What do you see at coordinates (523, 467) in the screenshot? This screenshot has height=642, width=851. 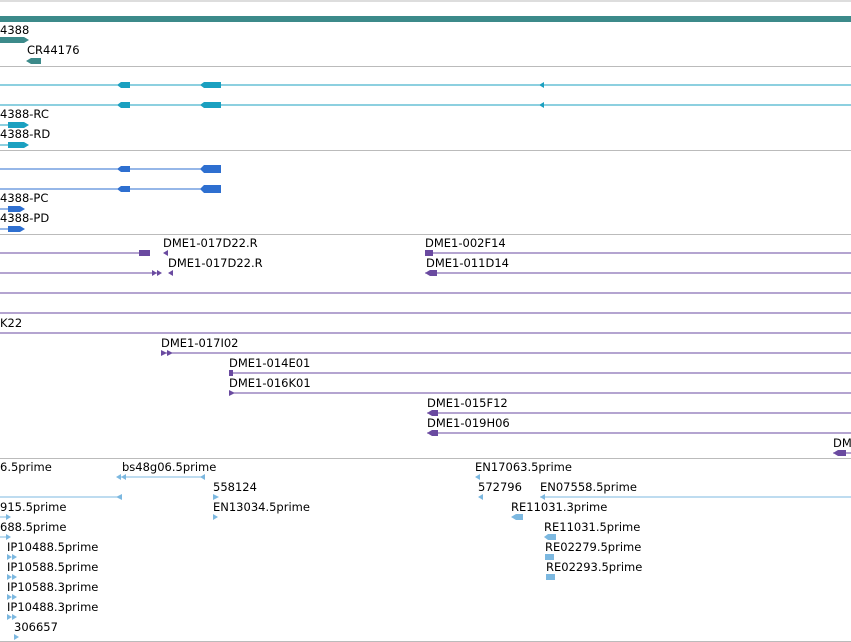 I see `est-label: EN17063.5prime` at bounding box center [523, 467].